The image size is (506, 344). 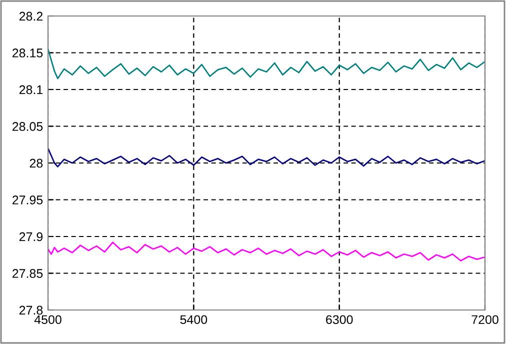 What do you see at coordinates (36, 163) in the screenshot?
I see `y-tick-label: 28` at bounding box center [36, 163].